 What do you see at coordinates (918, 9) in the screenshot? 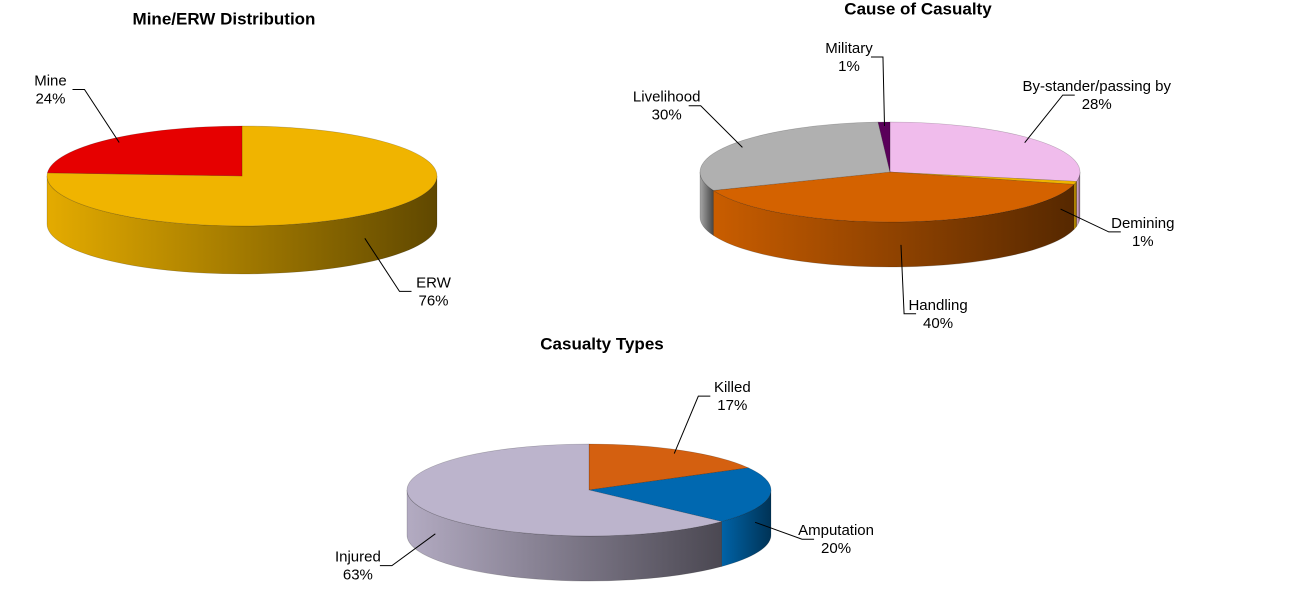
I see `chart-title: Cause of Casualty` at bounding box center [918, 9].